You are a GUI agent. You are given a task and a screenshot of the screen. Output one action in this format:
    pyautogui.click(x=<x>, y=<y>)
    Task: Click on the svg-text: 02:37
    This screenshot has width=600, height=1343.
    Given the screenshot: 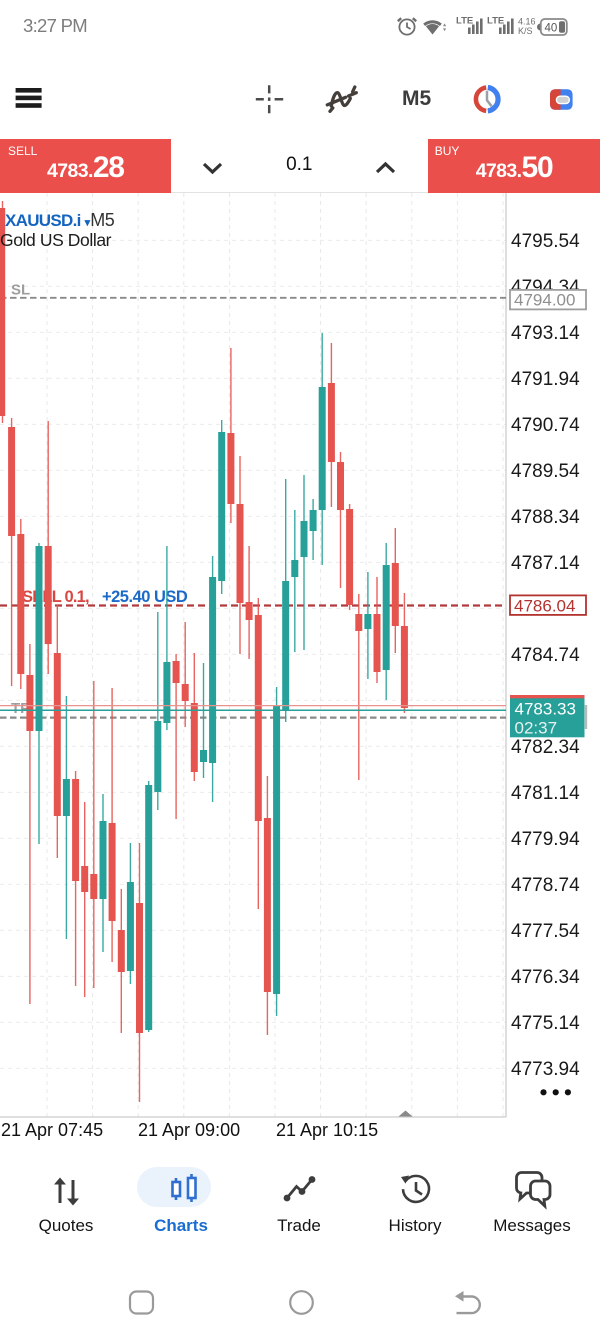 What is the action you would take?
    pyautogui.click(x=536, y=728)
    